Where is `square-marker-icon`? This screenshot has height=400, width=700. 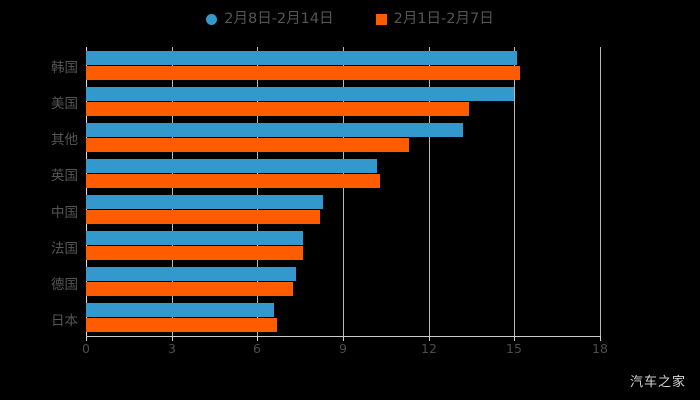 square-marker-icon is located at coordinates (381, 19).